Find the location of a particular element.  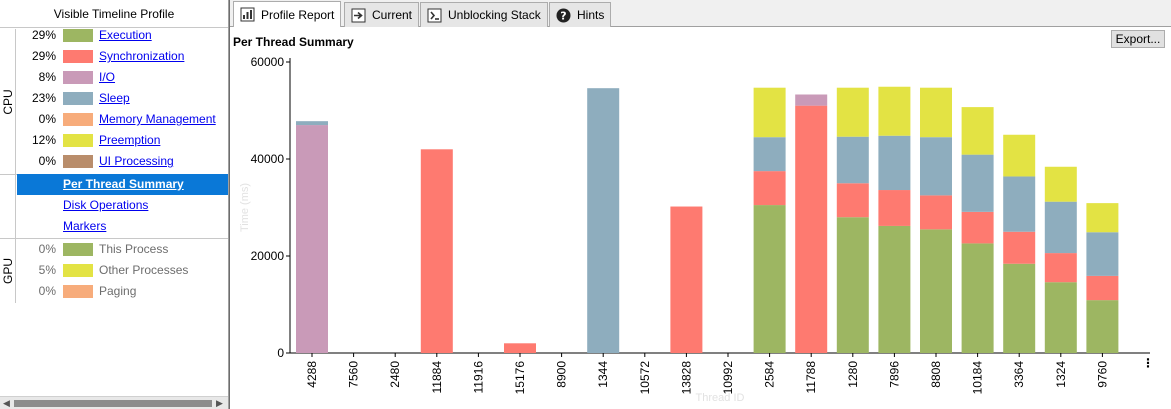

tab-hints: ? Hints is located at coordinates (580, 14).